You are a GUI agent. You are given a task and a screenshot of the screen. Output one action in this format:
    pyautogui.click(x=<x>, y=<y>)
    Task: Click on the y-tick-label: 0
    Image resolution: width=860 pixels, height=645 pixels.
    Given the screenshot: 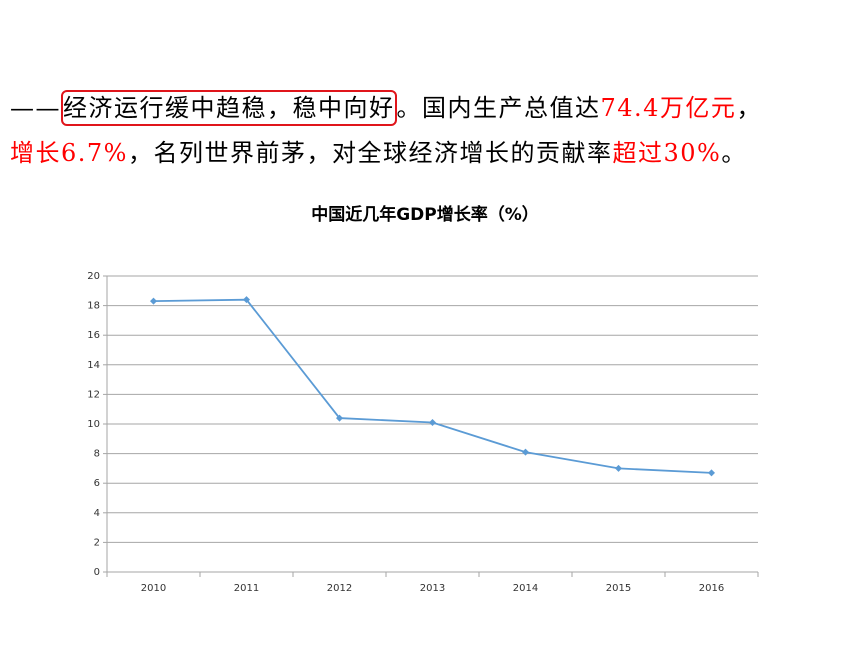 What is the action you would take?
    pyautogui.click(x=97, y=572)
    